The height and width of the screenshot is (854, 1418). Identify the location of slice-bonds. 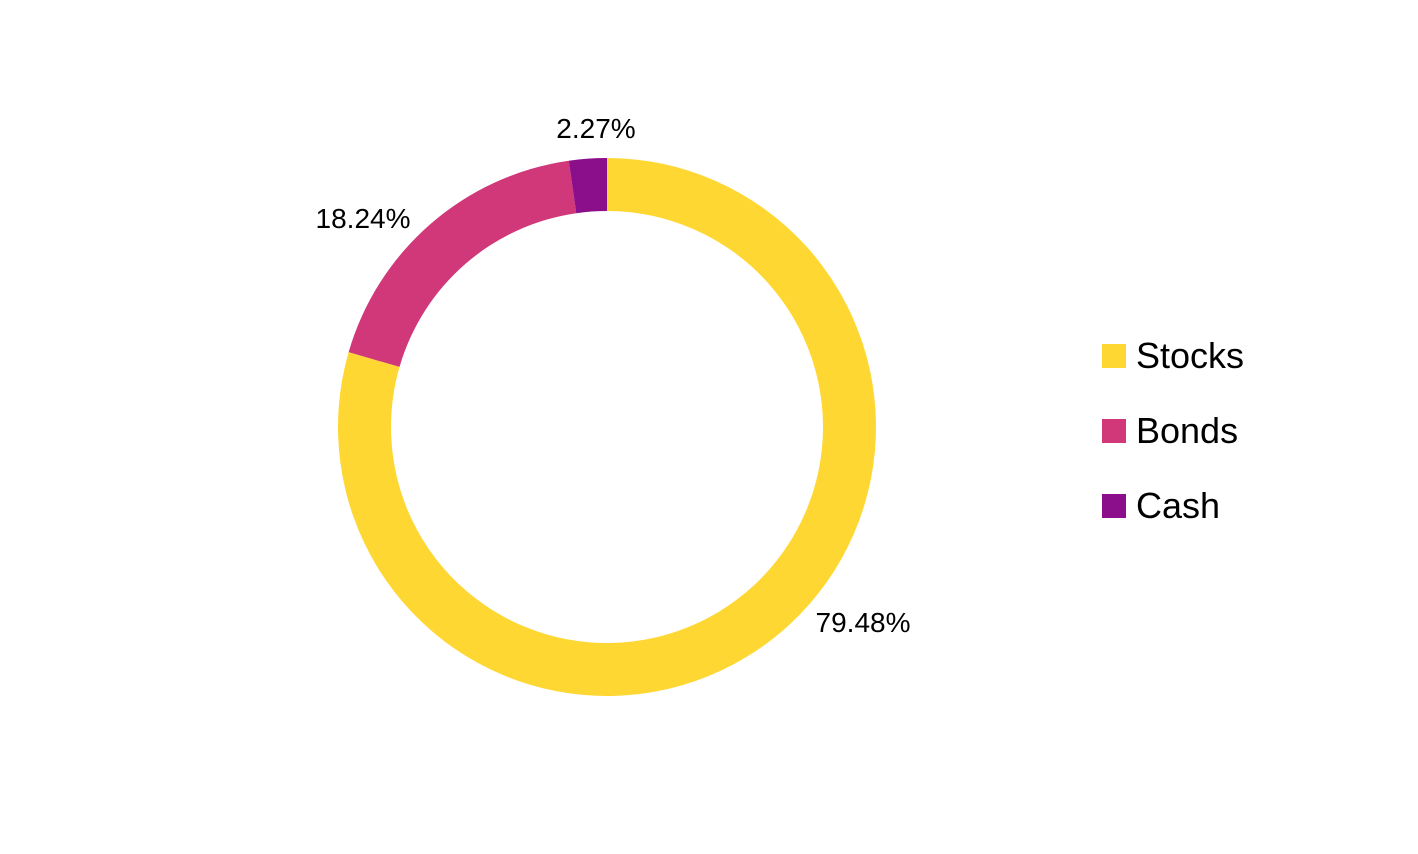
(462, 263).